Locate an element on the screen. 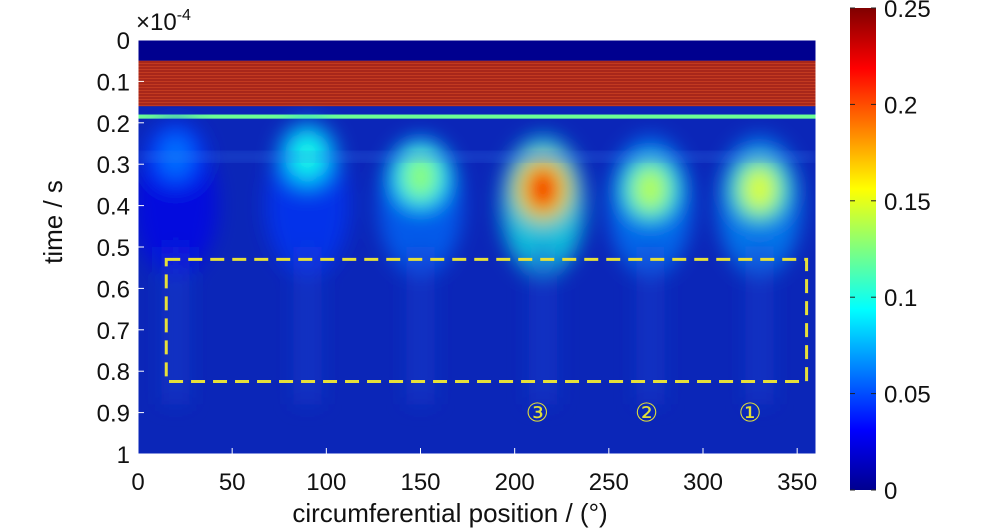  y-tick-label: 0 is located at coordinates (123, 41).